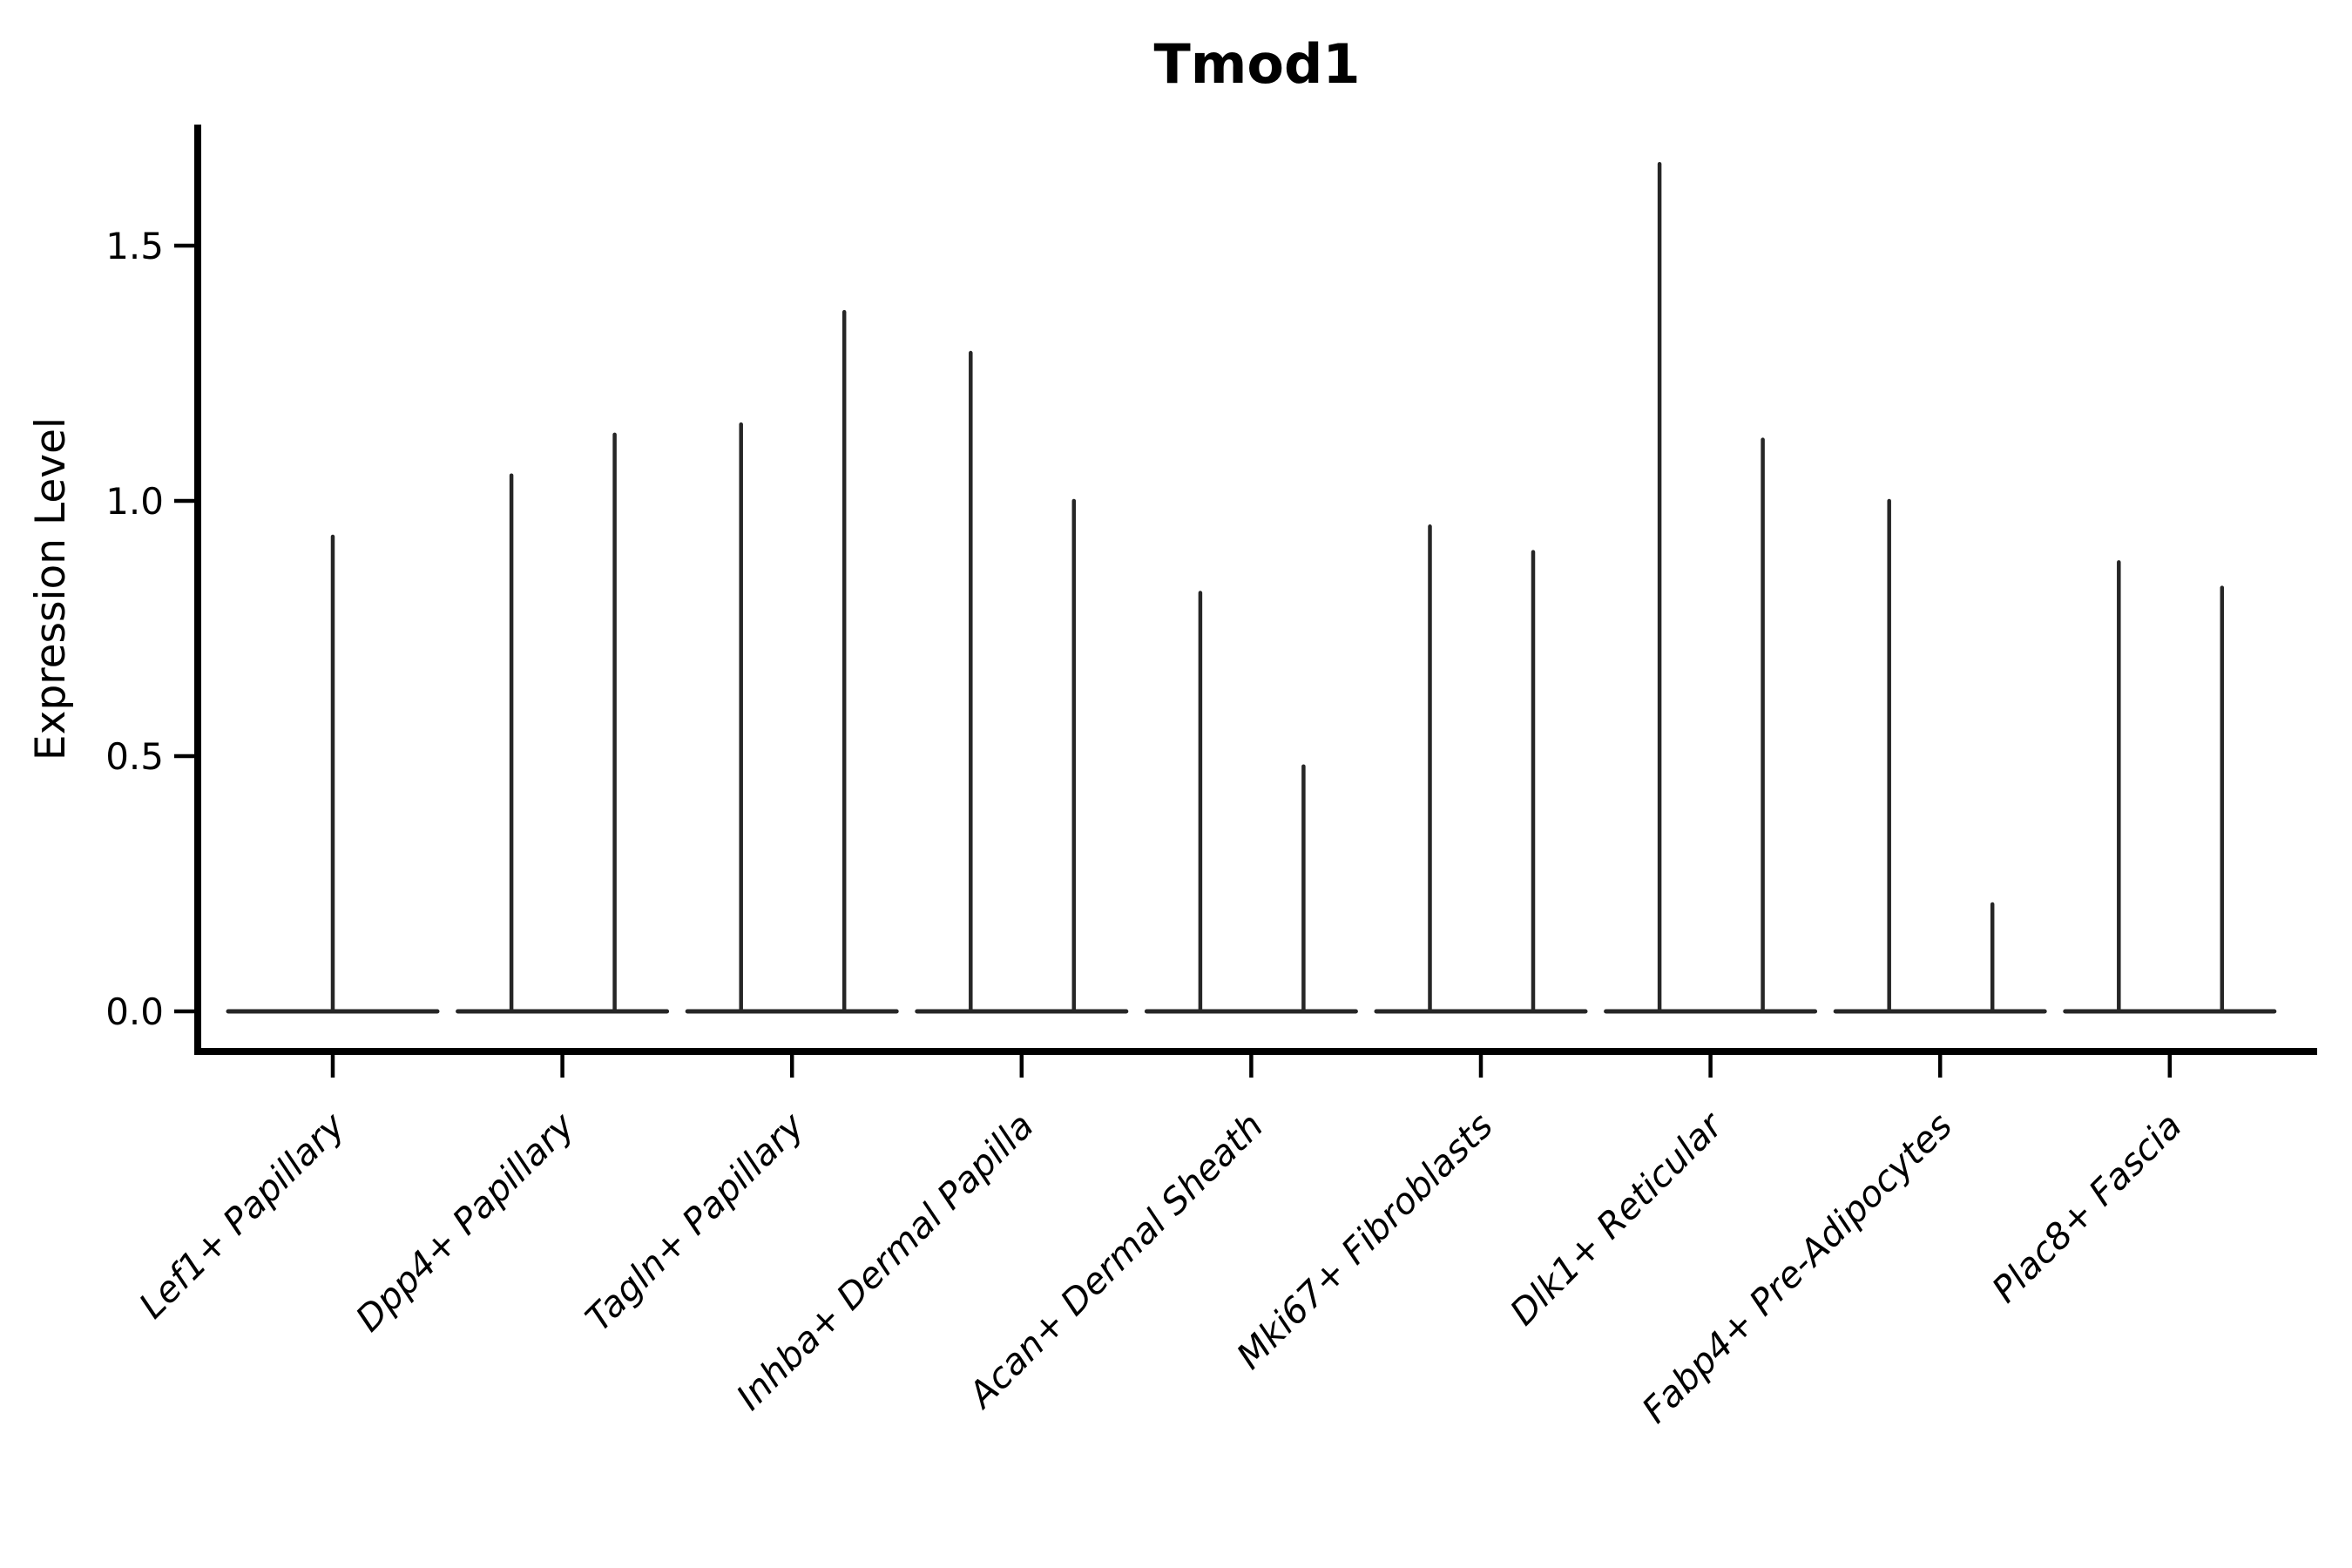 This screenshot has width=2352, height=1568. What do you see at coordinates (134, 1012) in the screenshot?
I see `y-tick-label: 0.0` at bounding box center [134, 1012].